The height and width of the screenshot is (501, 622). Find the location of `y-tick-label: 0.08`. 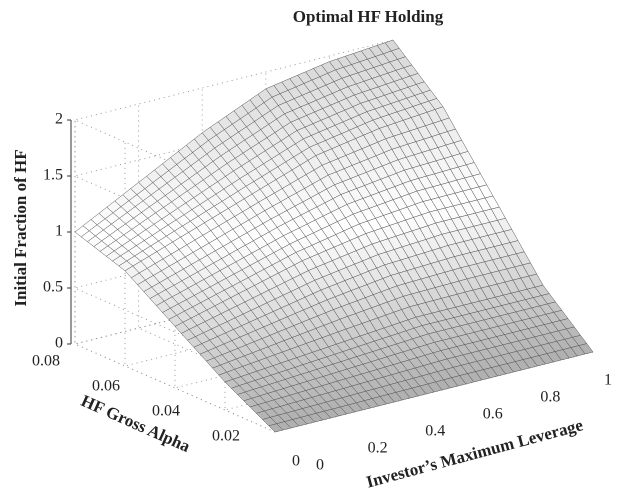

y-tick-label: 0.08 is located at coordinates (46, 361).